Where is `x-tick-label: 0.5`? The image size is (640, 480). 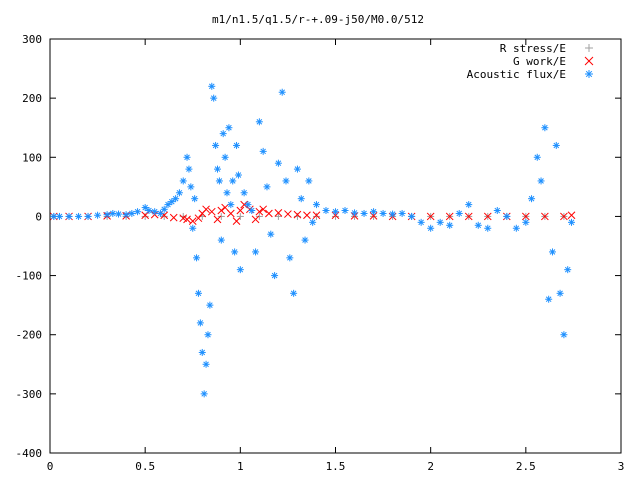
x-tick-label: 0.5 is located at coordinates (145, 466).